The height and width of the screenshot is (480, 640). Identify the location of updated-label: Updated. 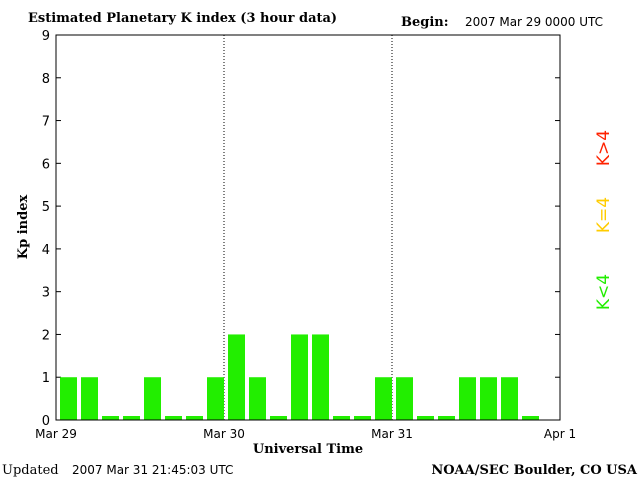
(30, 470).